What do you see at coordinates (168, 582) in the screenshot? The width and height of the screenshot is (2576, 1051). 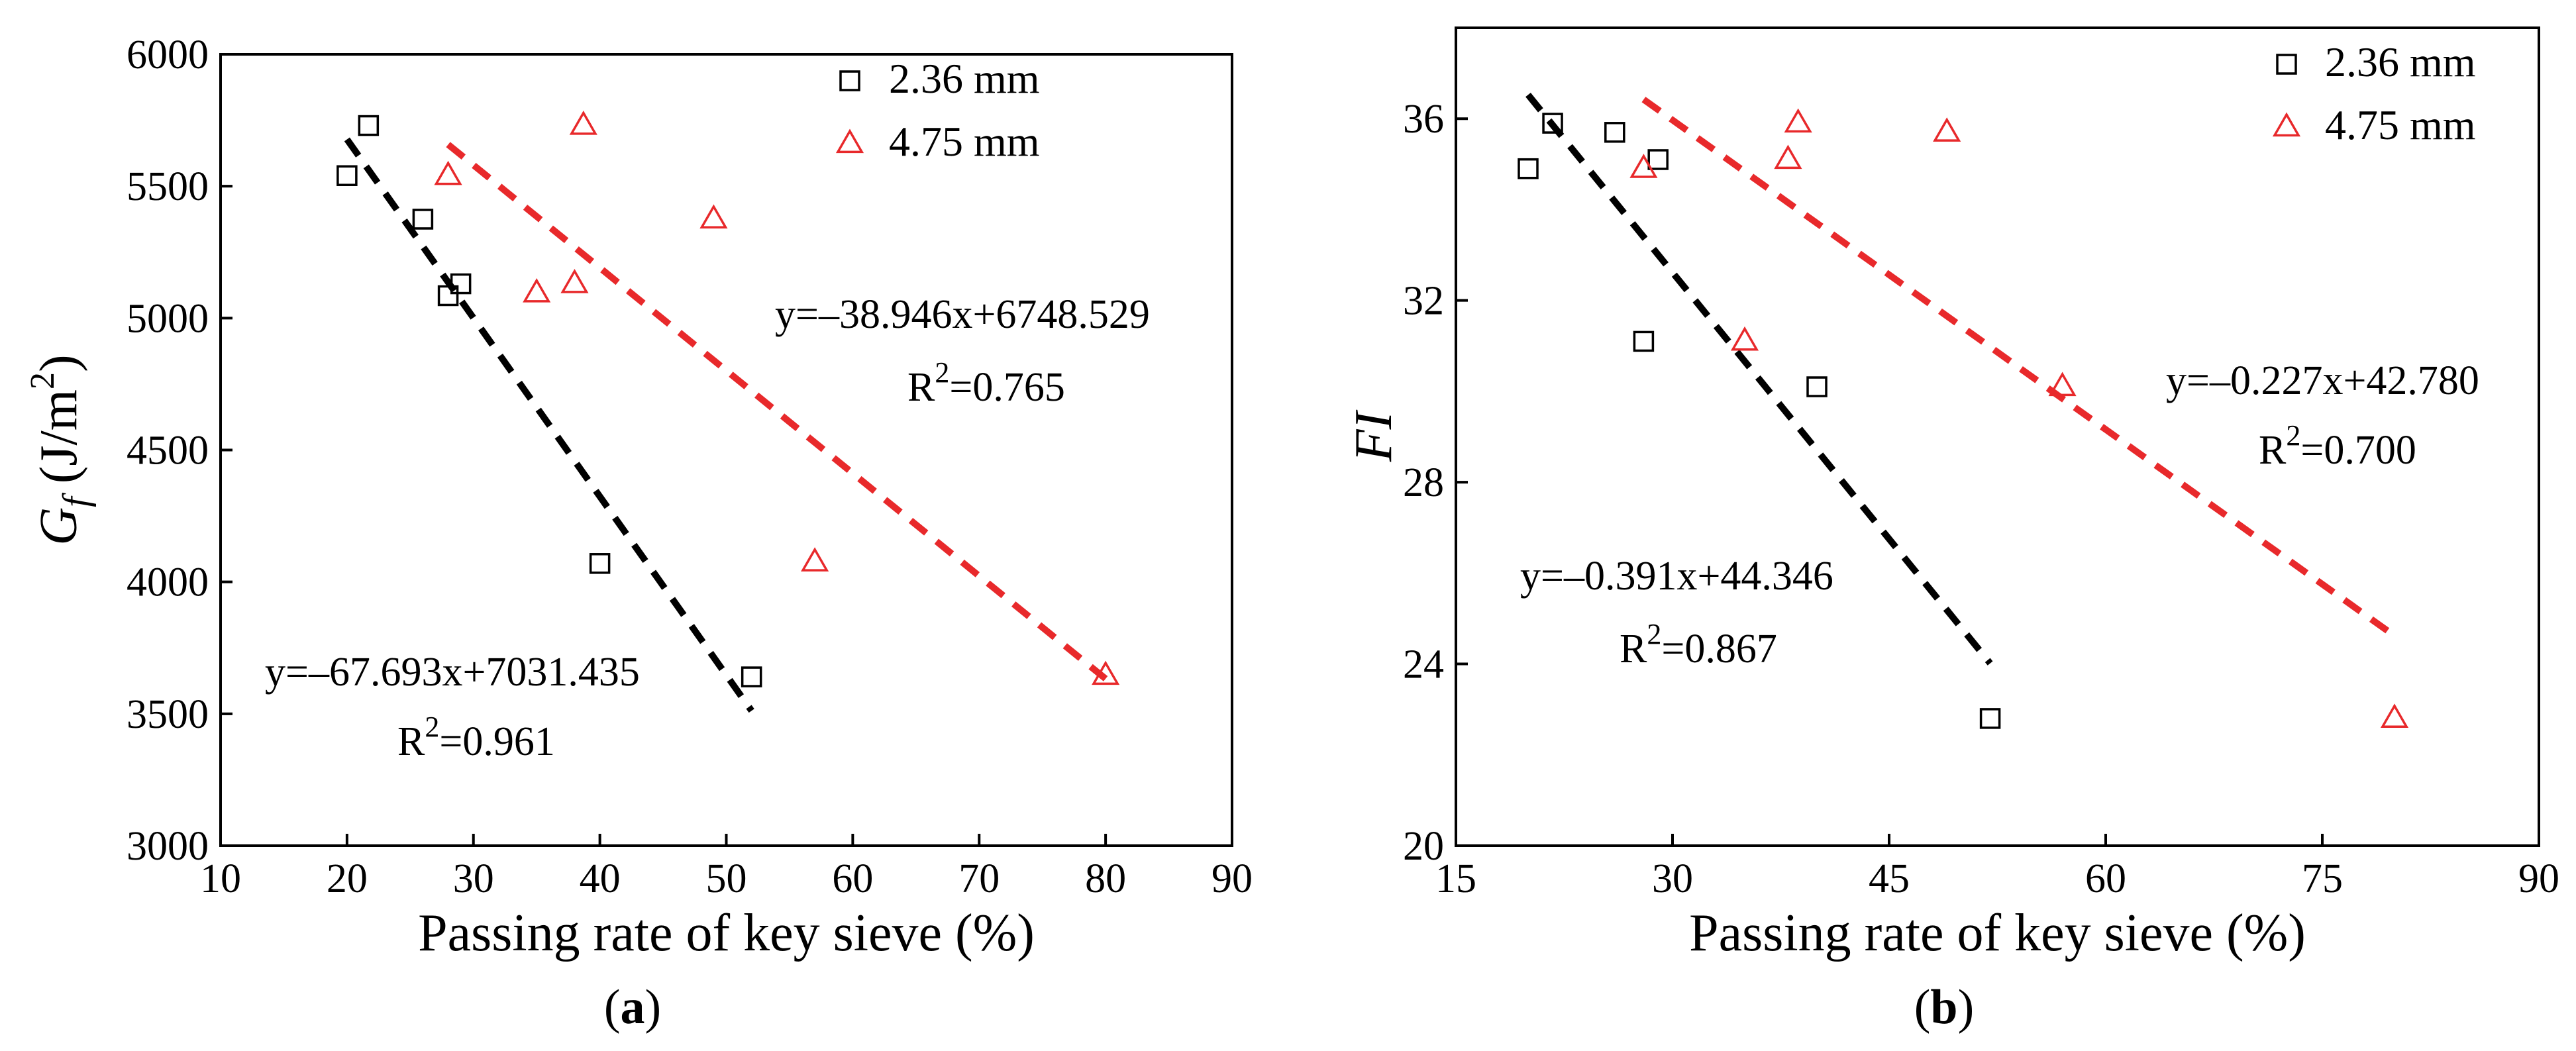 I see `y-tick-label-a-2: 4000` at bounding box center [168, 582].